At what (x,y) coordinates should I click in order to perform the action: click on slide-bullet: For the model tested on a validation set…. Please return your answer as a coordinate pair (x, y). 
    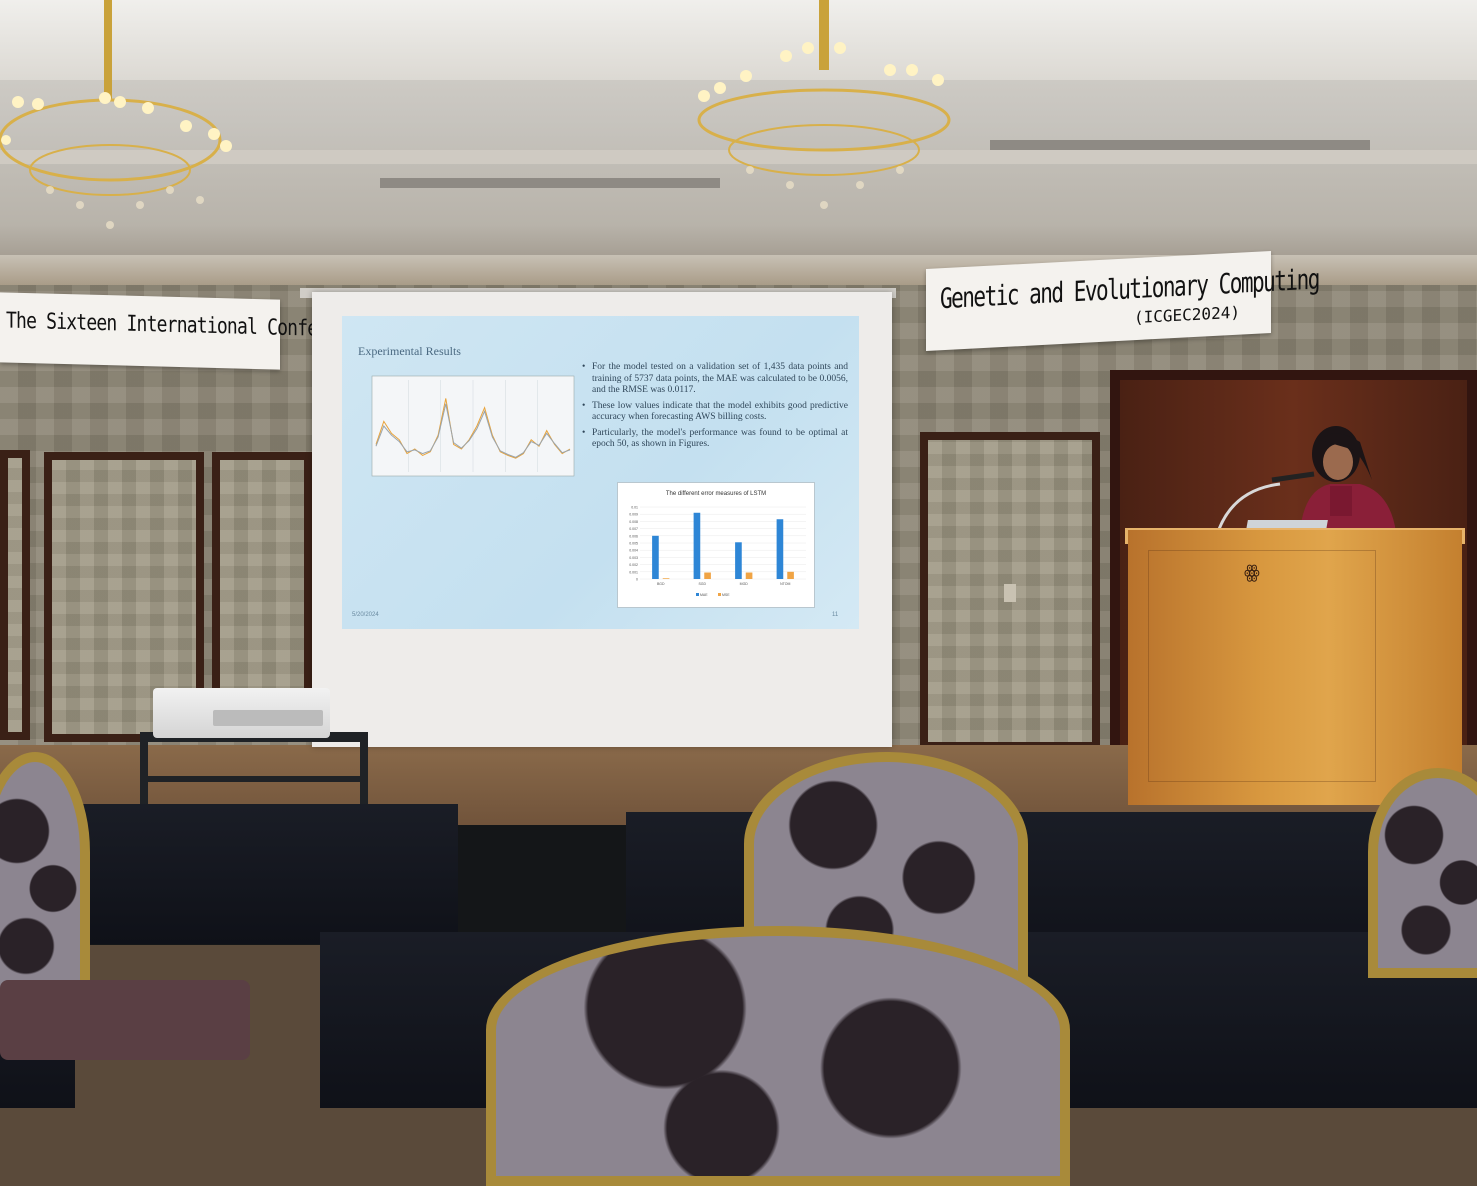
    Looking at the image, I should click on (715, 379).